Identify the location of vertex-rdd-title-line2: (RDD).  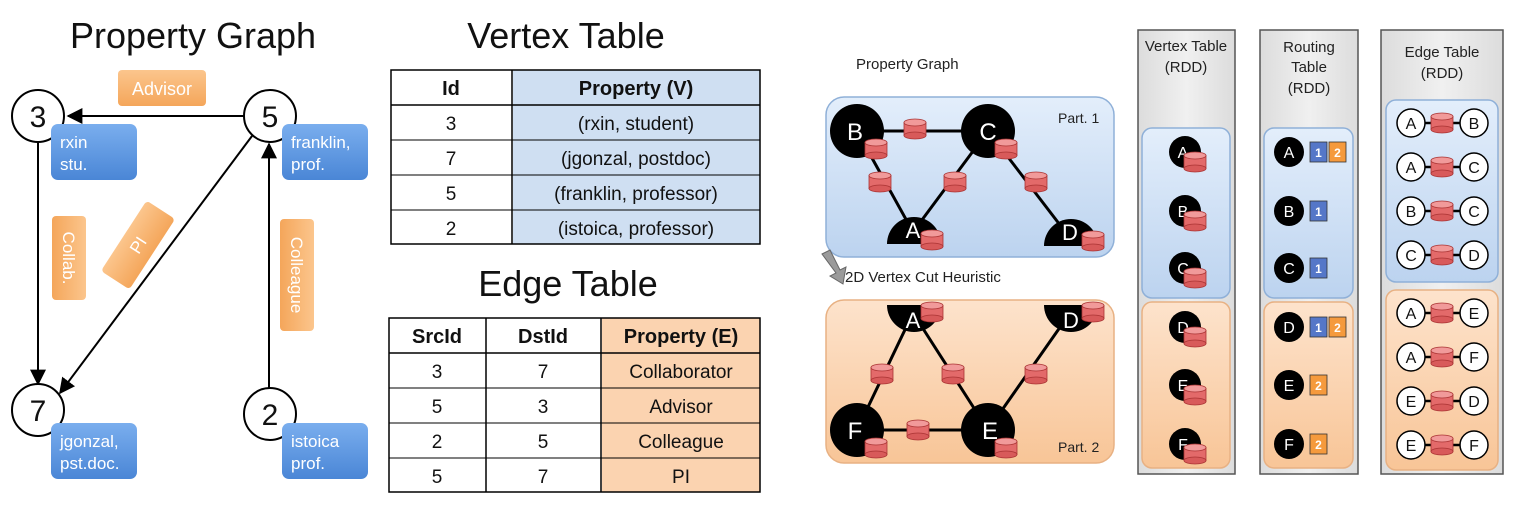
(1186, 67).